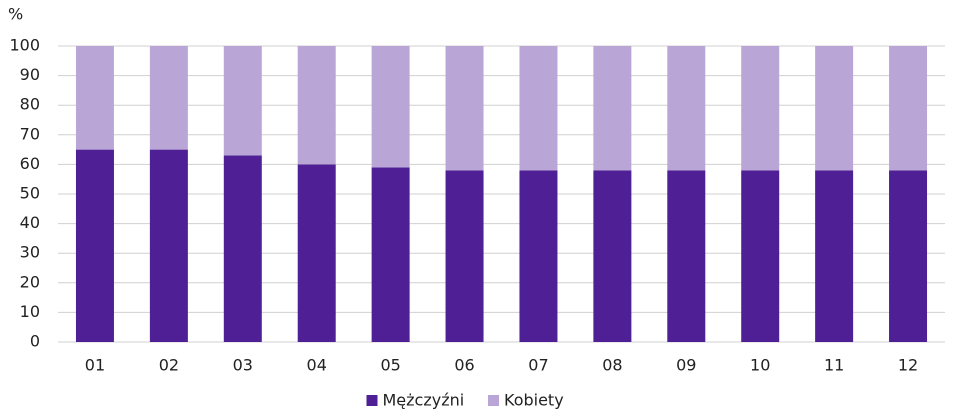  Describe the element at coordinates (317, 365) in the screenshot. I see `x-tick-label: 04` at that location.